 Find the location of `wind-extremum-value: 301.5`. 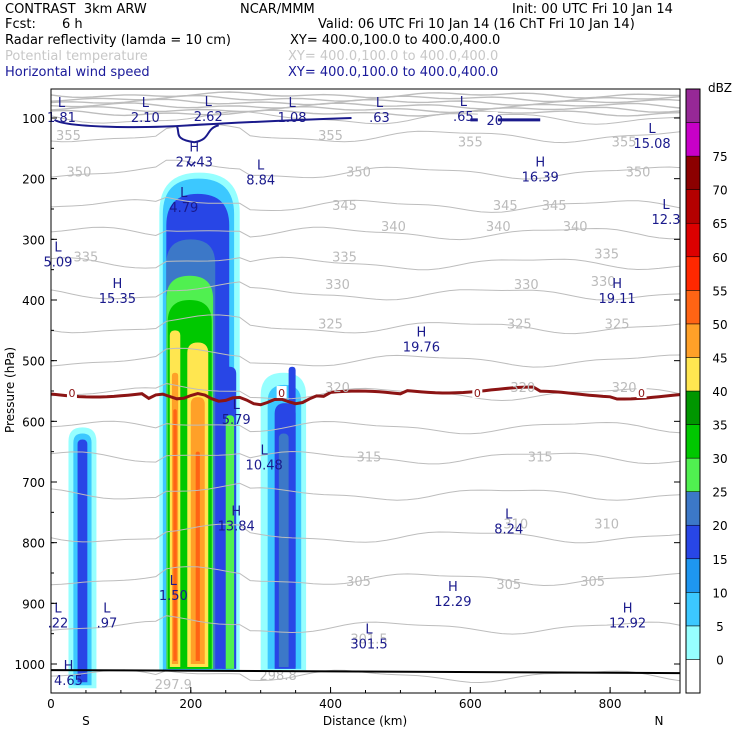

wind-extremum-value: 301.5 is located at coordinates (368, 645).